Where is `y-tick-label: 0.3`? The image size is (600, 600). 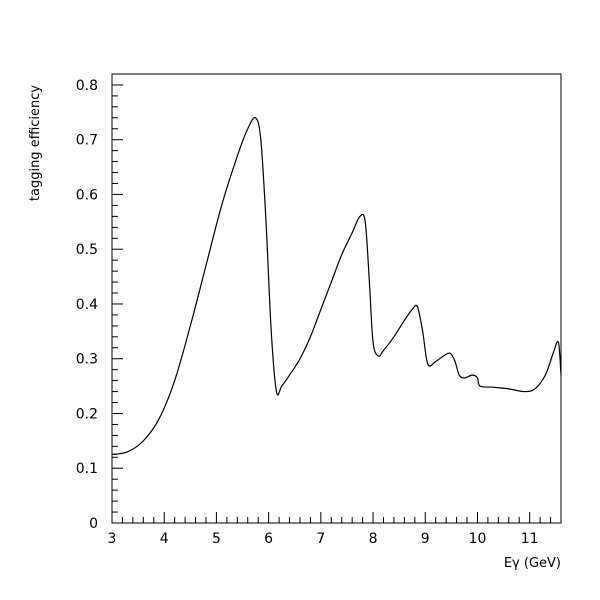
y-tick-label: 0.3 is located at coordinates (87, 360).